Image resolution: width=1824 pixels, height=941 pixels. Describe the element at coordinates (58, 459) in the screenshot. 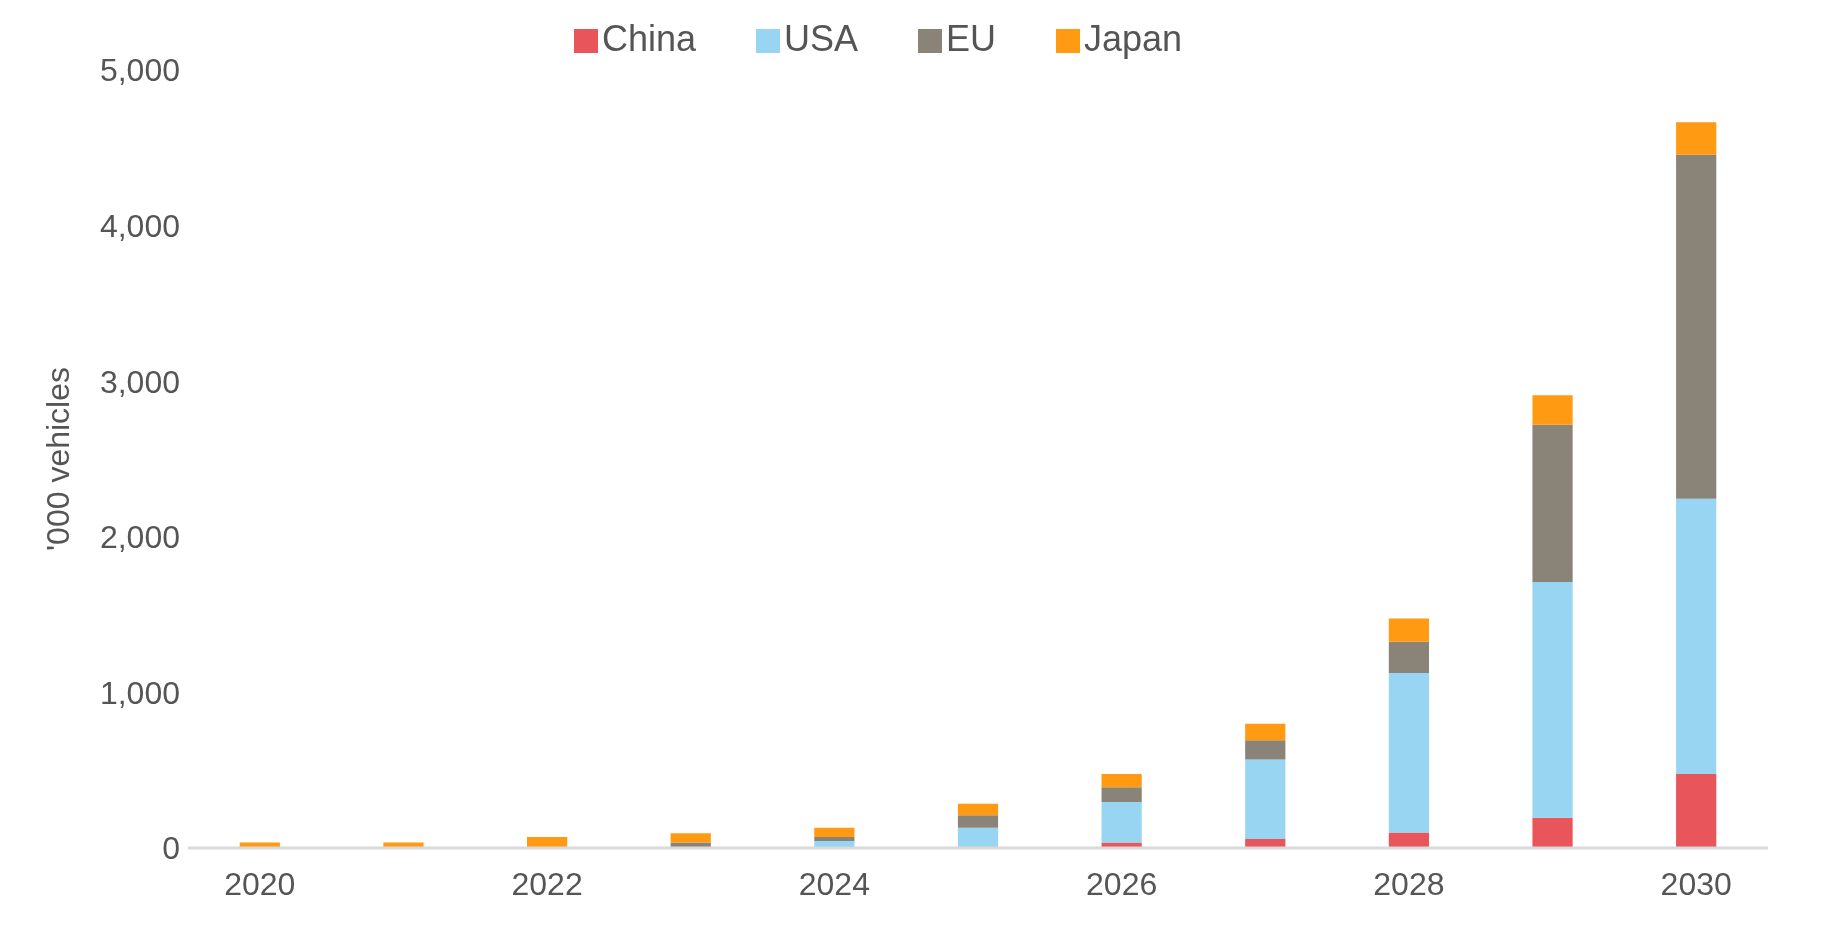

I see `y-axis-title: '000 vehicles` at that location.